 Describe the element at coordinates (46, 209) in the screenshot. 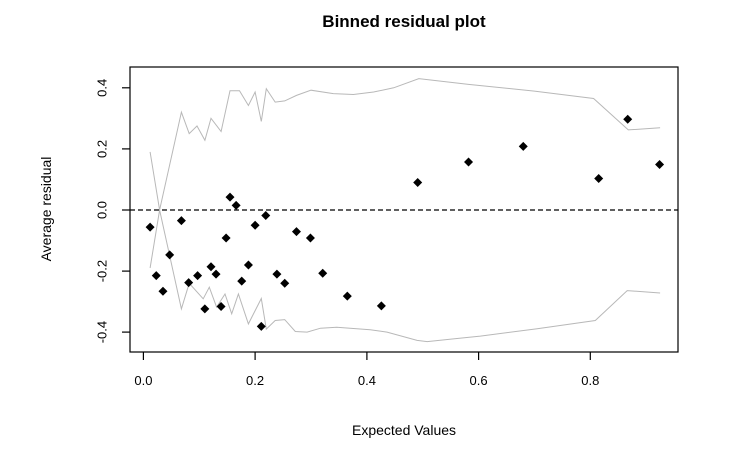

I see `y-axis-label: Average residual` at that location.